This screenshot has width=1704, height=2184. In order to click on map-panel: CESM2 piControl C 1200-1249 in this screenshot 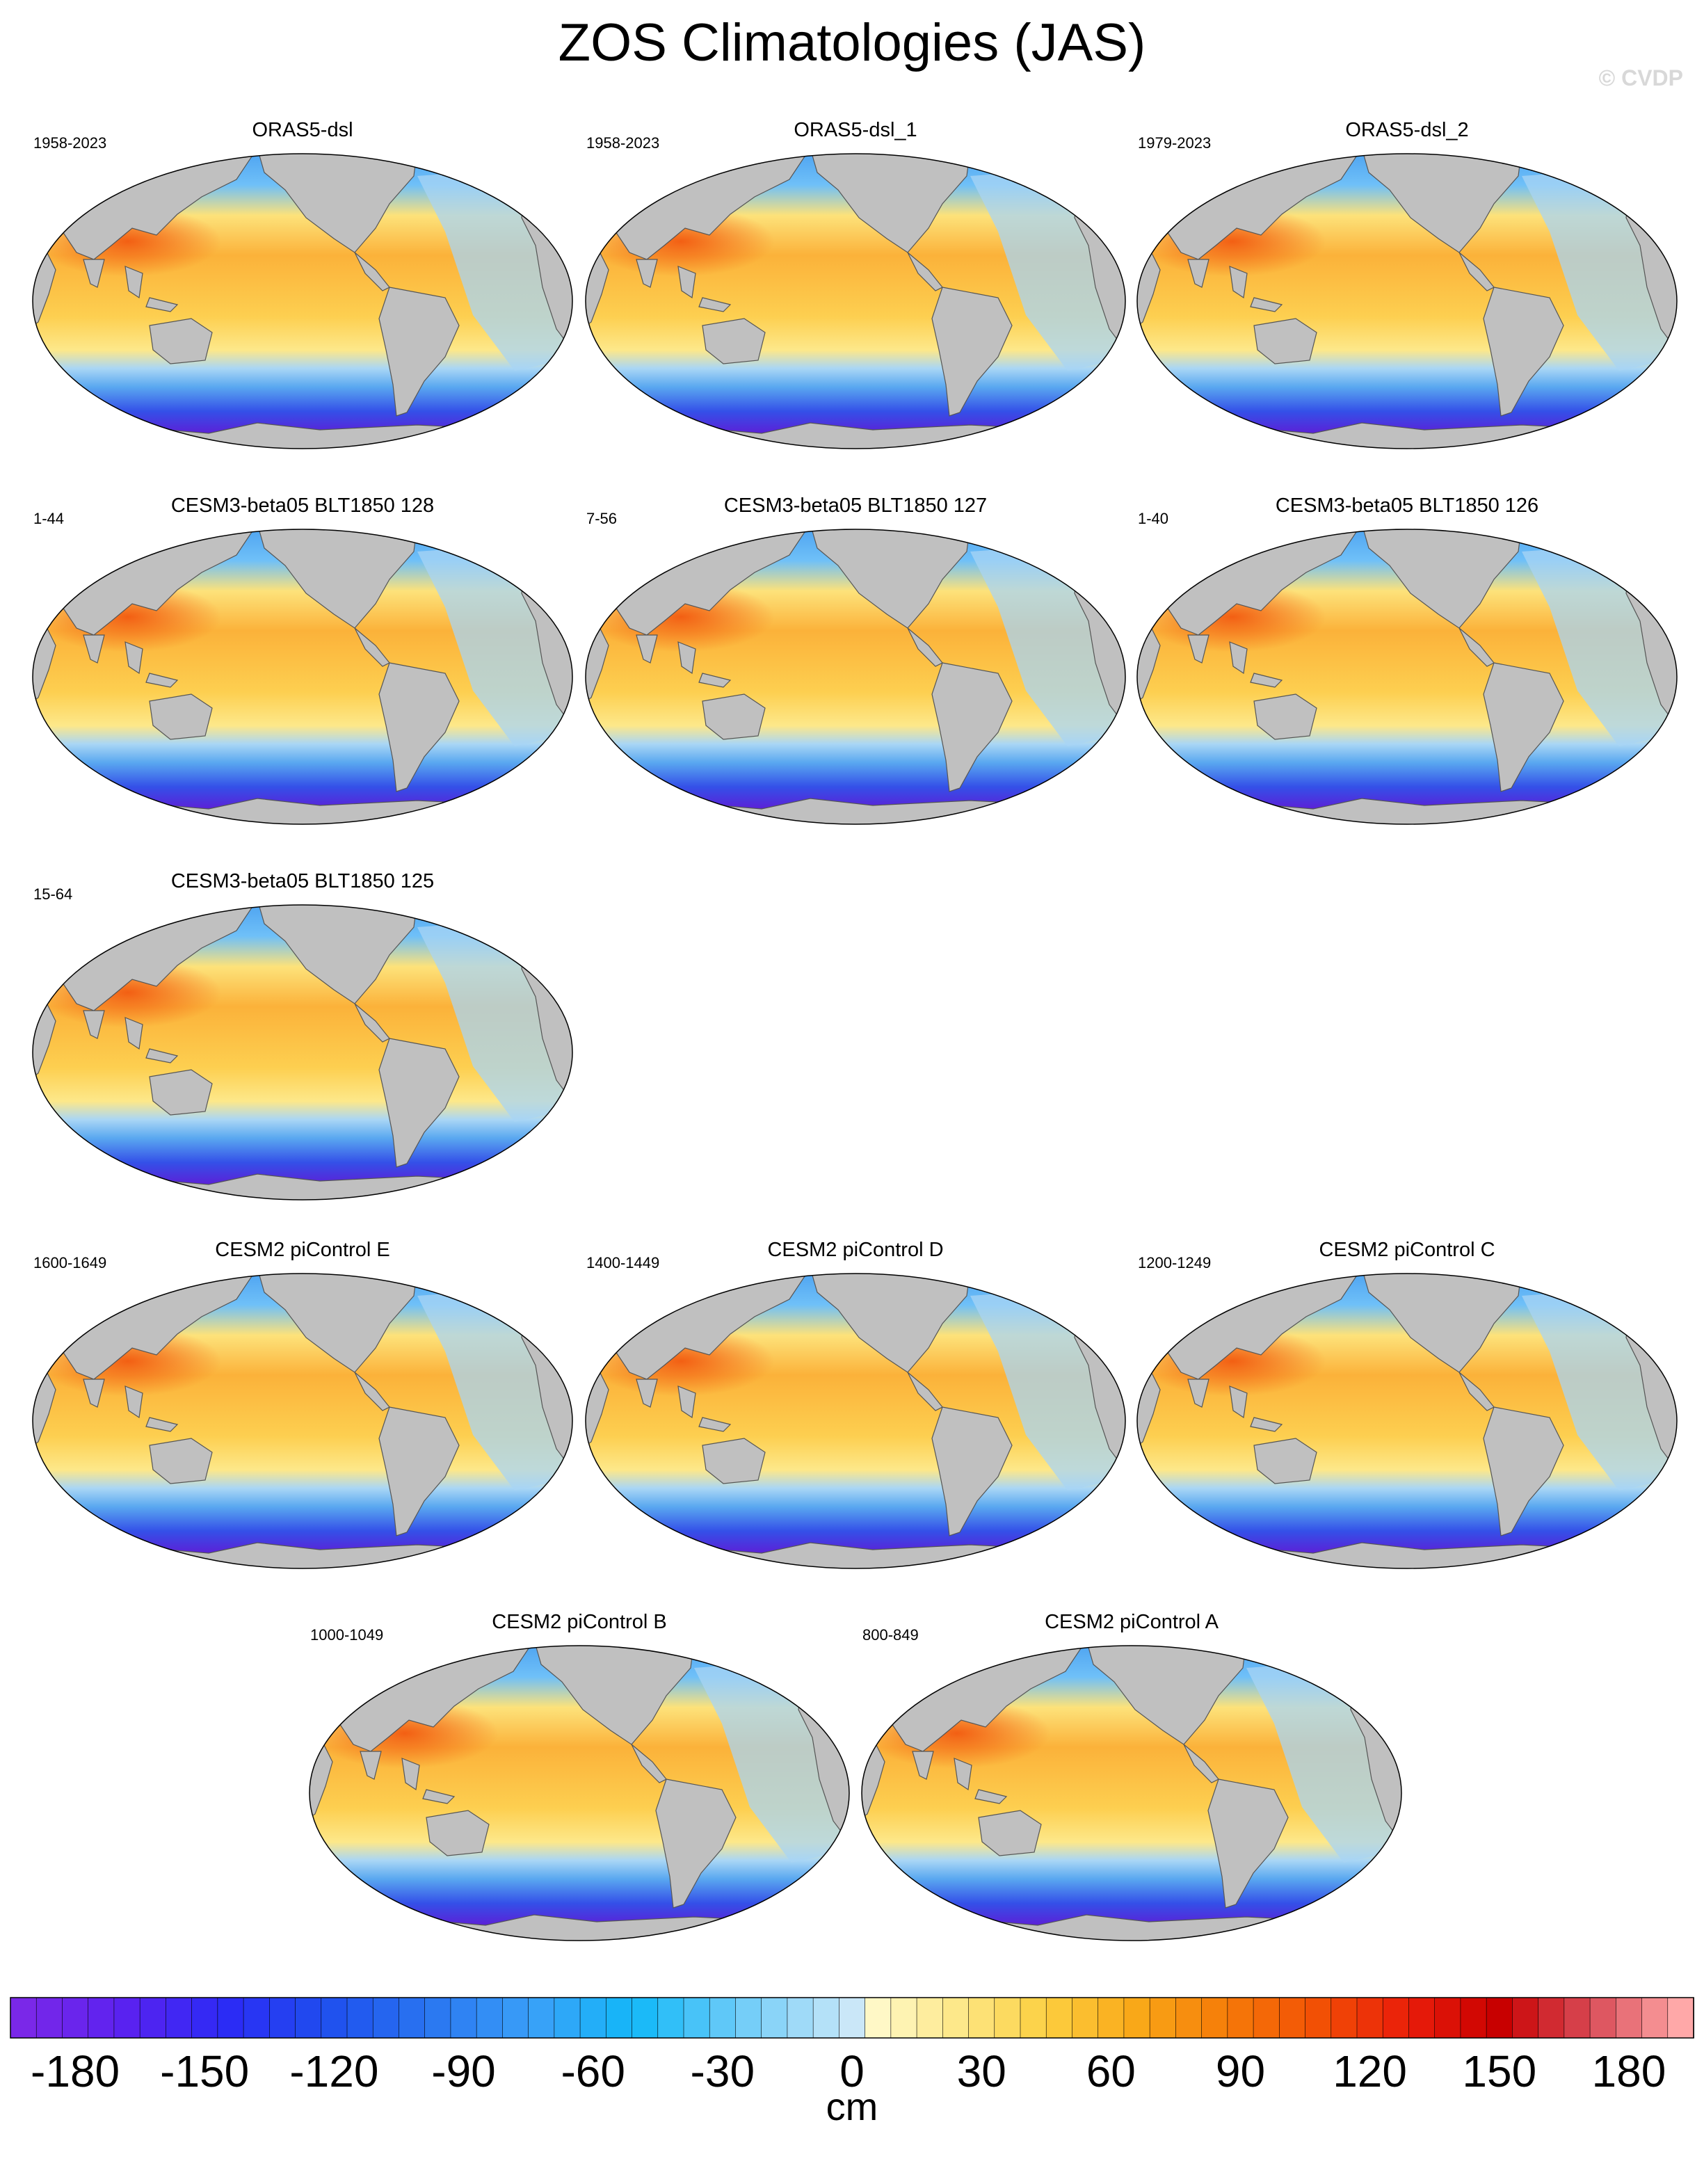, I will do `click(1407, 1407)`.